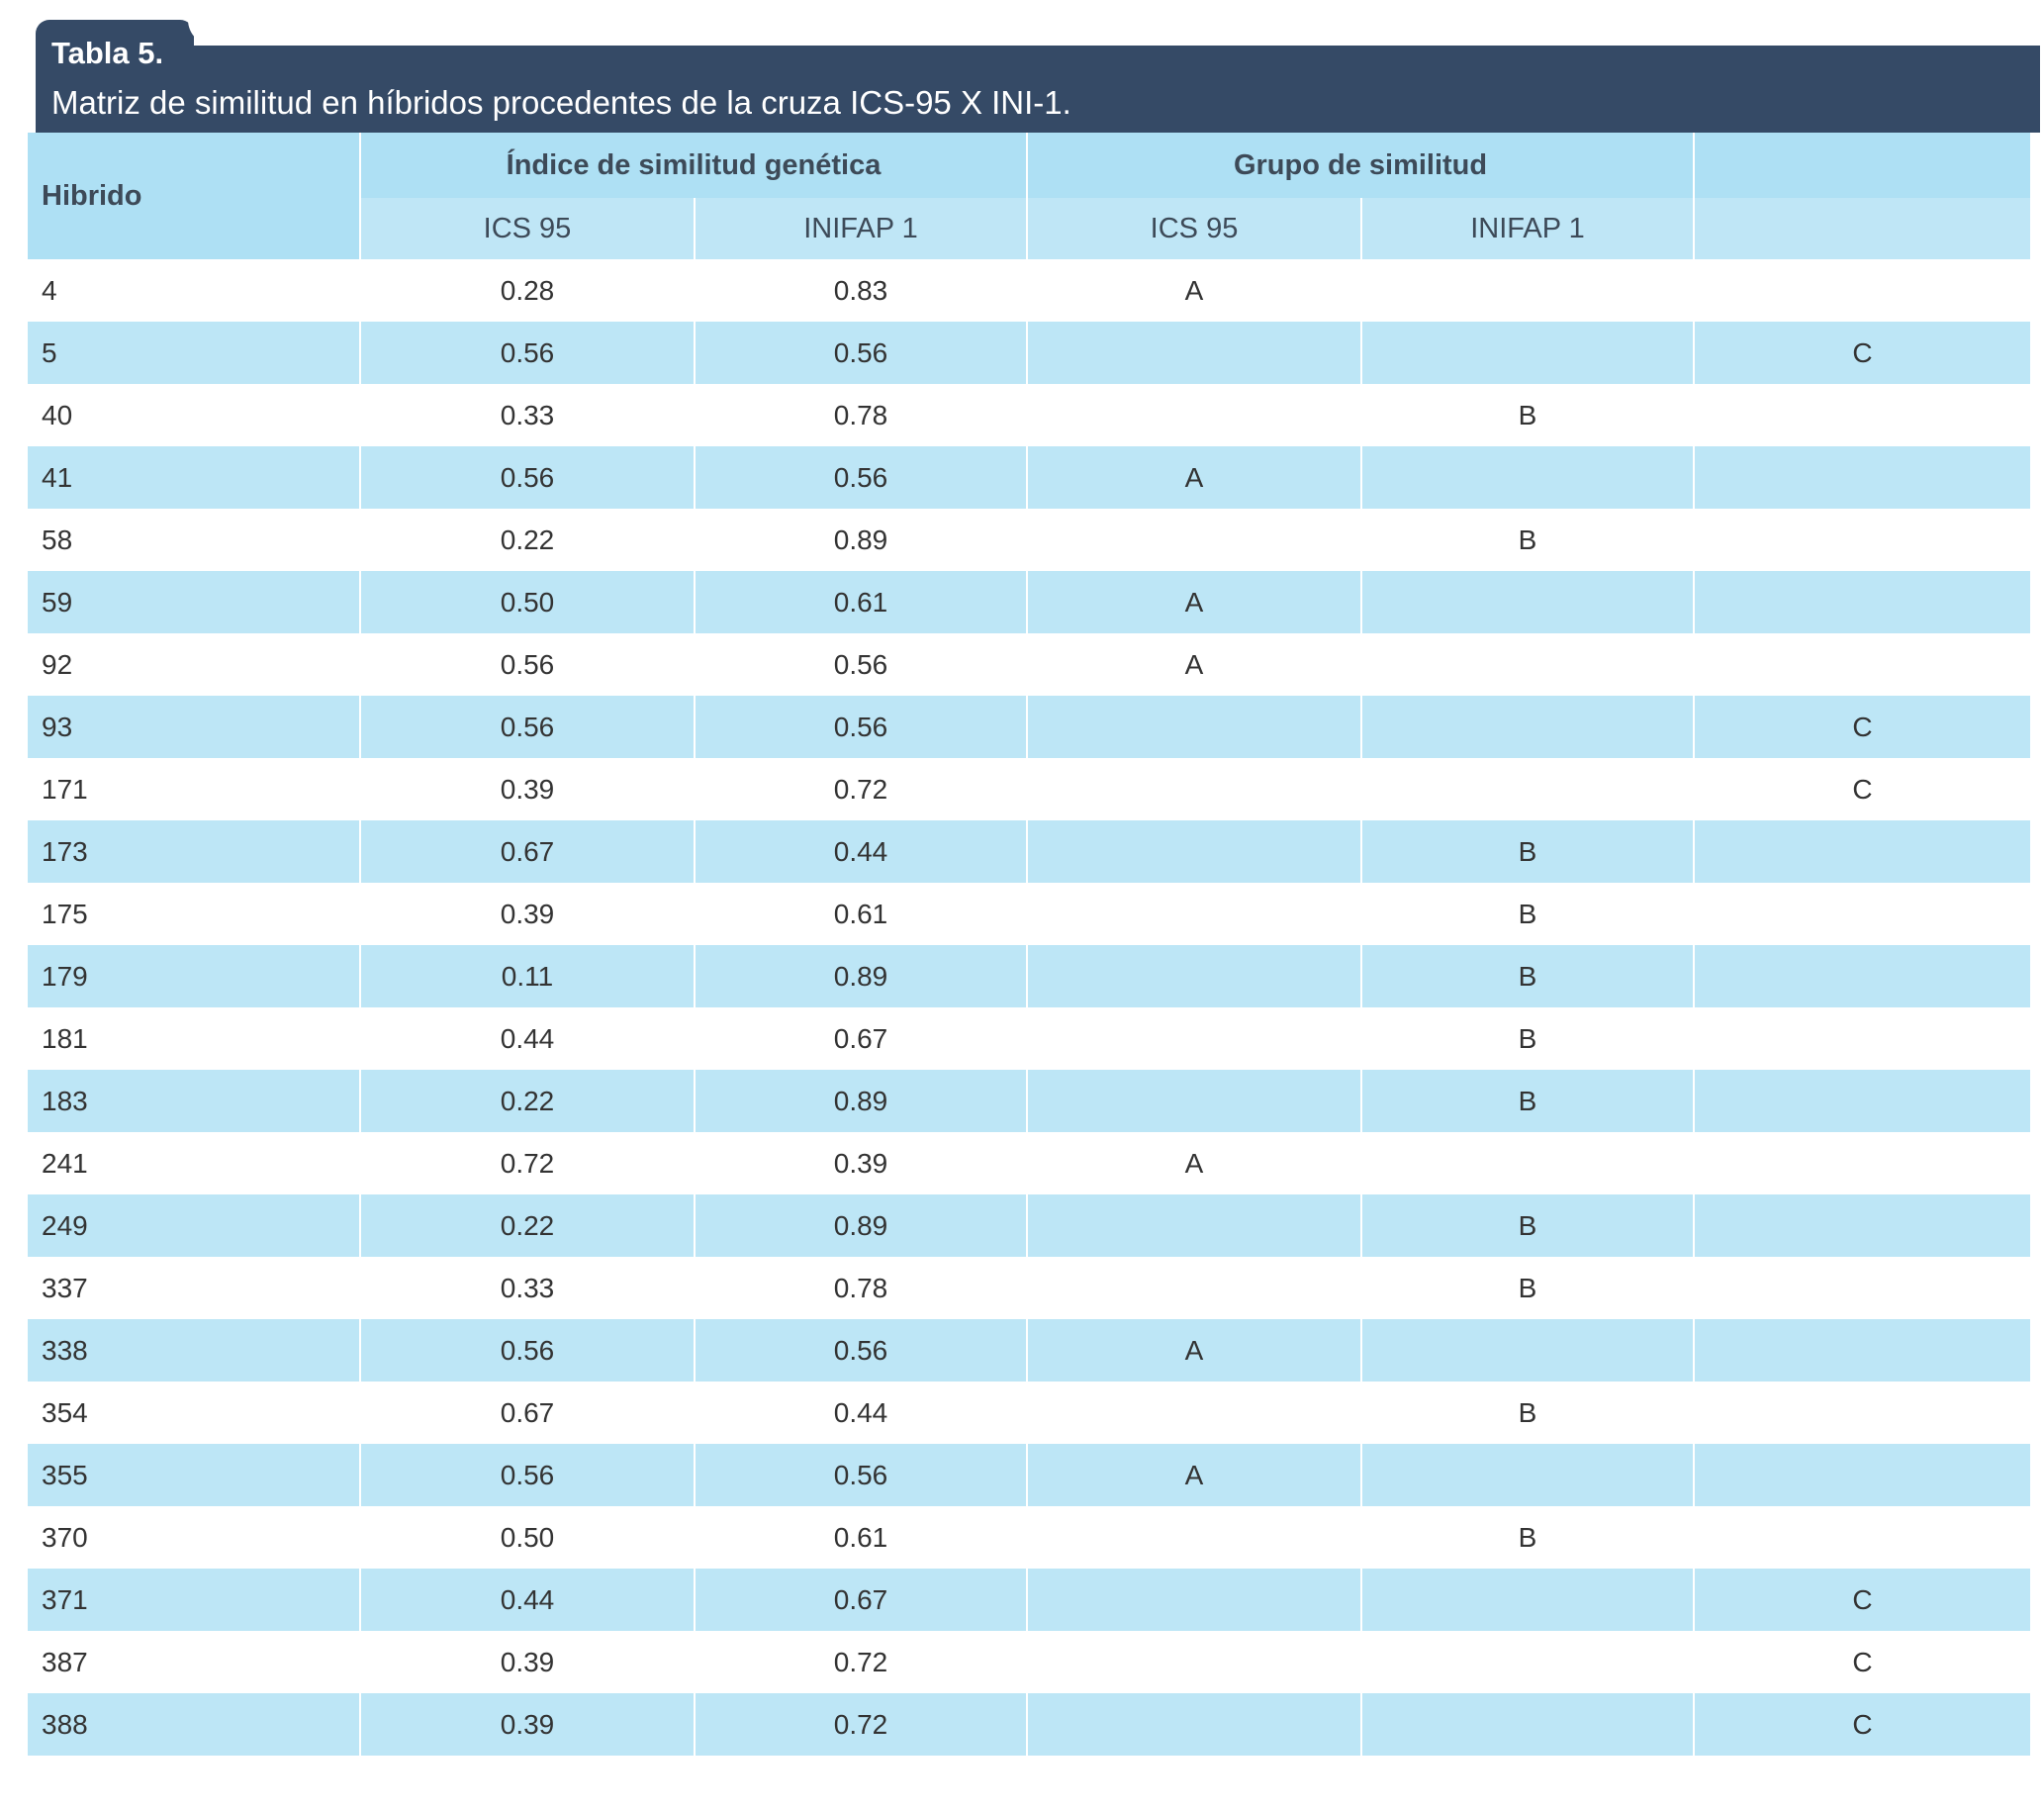 The image size is (2044, 1811). What do you see at coordinates (527, 976) in the screenshot?
I see `cell-indice-ics95: 0.11` at bounding box center [527, 976].